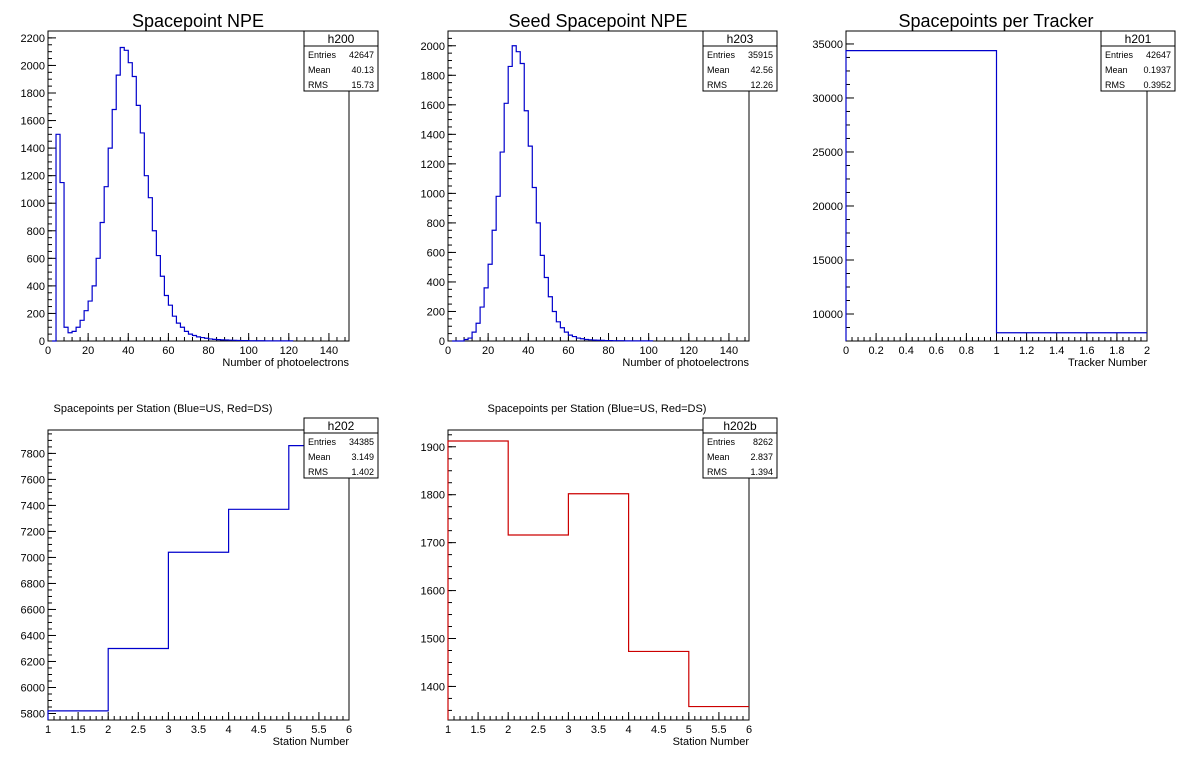 Image resolution: width=1196 pixels, height=772 pixels. What do you see at coordinates (33, 480) in the screenshot?
I see `y-tick-label: 7600` at bounding box center [33, 480].